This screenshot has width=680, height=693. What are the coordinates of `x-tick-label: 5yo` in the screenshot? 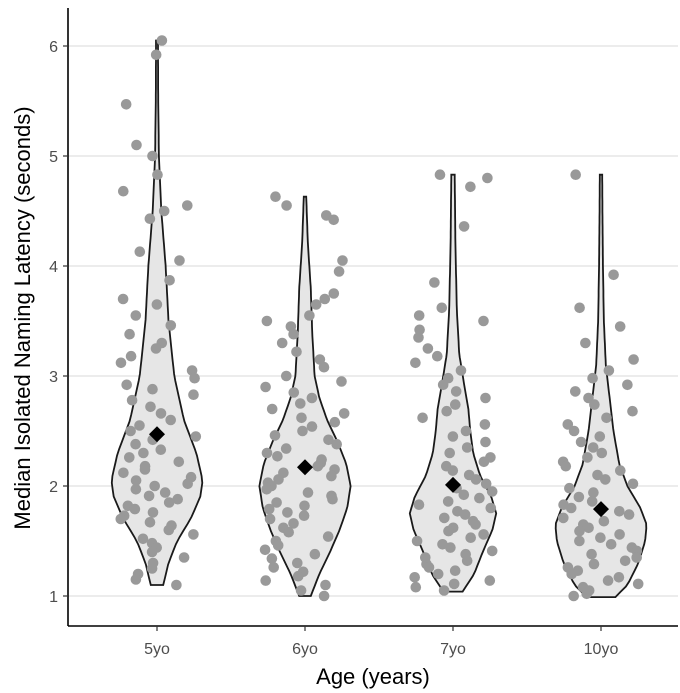 It's located at (157, 649).